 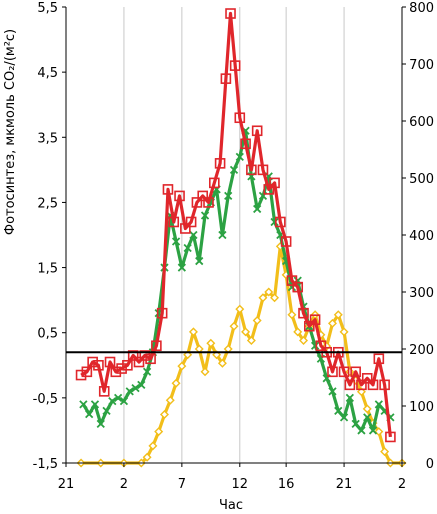 What do you see at coordinates (421, 293) in the screenshot?
I see `y-right-tick-label: 300` at bounding box center [421, 293].